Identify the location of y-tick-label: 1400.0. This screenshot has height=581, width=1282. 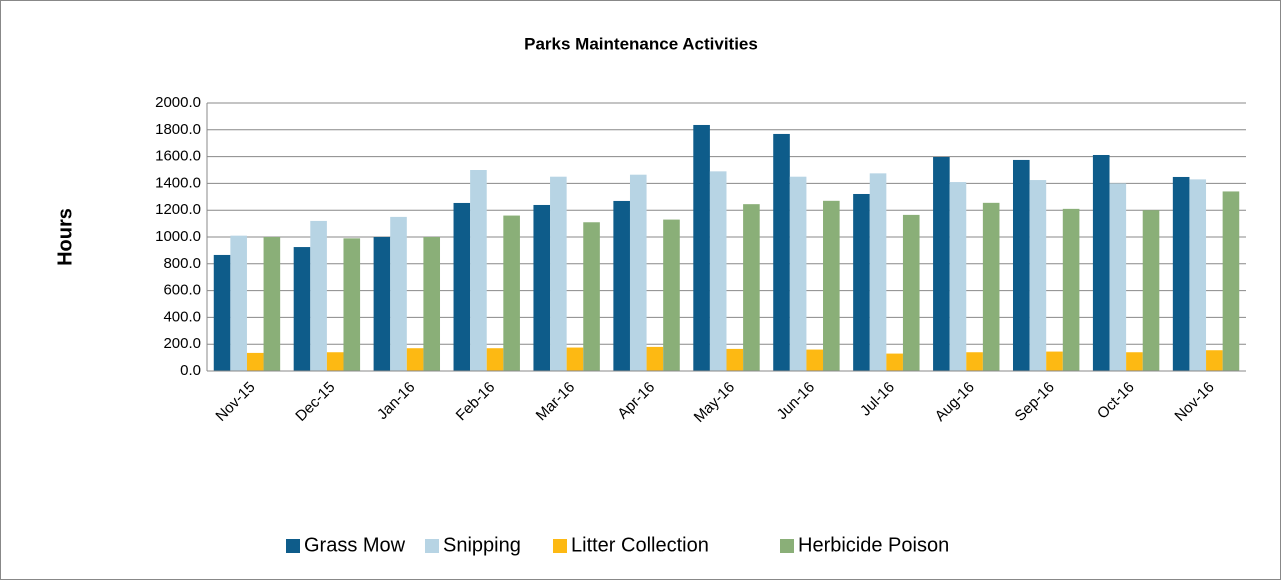
(178, 182).